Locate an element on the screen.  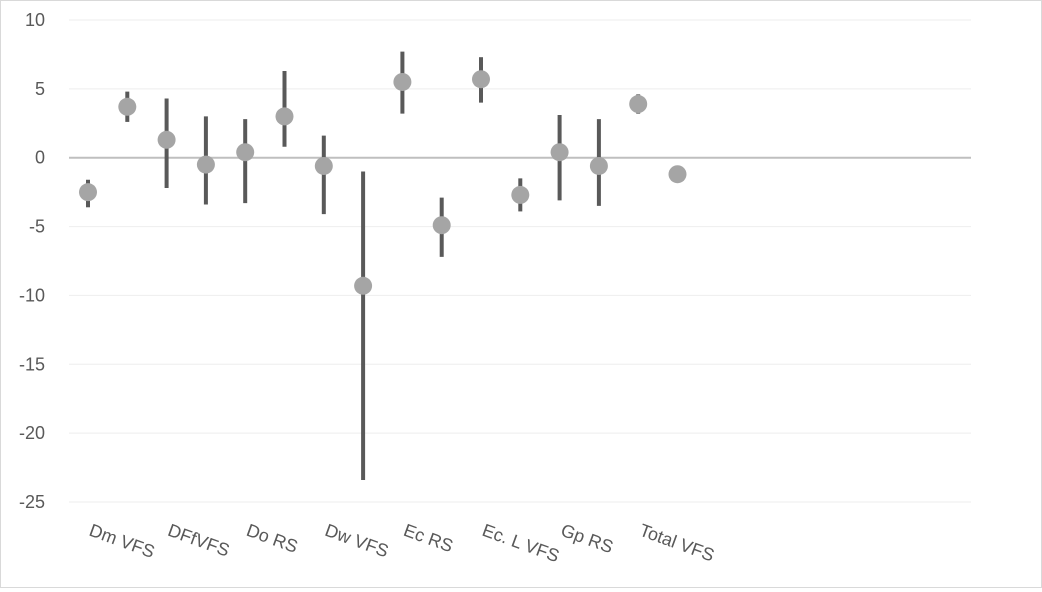
x-category-label: Do RS is located at coordinates (272, 538).